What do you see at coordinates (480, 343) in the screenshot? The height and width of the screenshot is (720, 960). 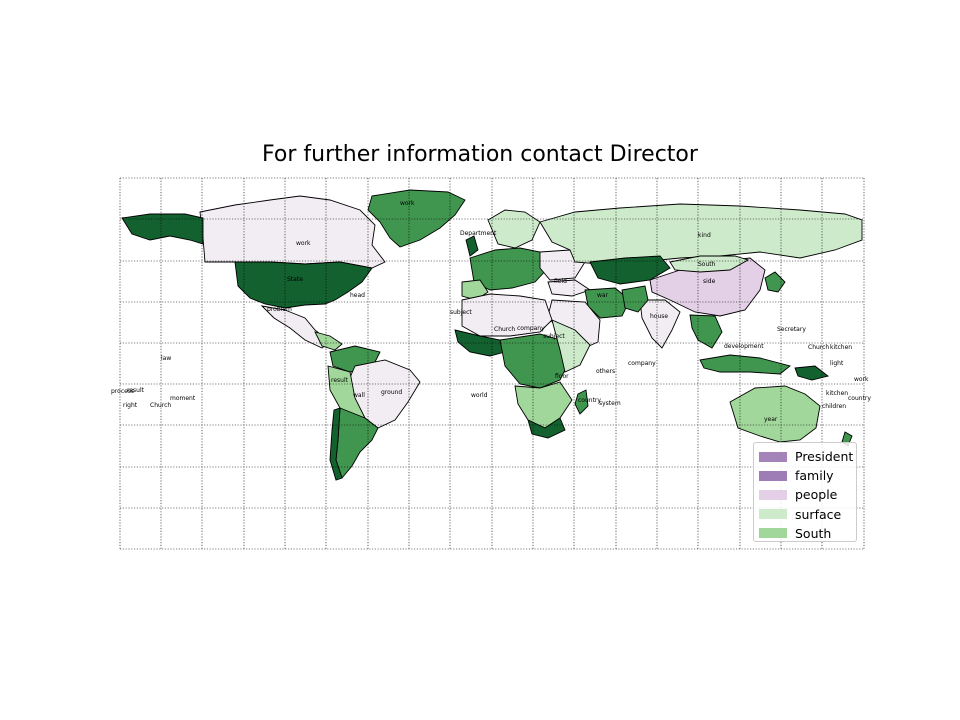 I see `region-west-africa` at bounding box center [480, 343].